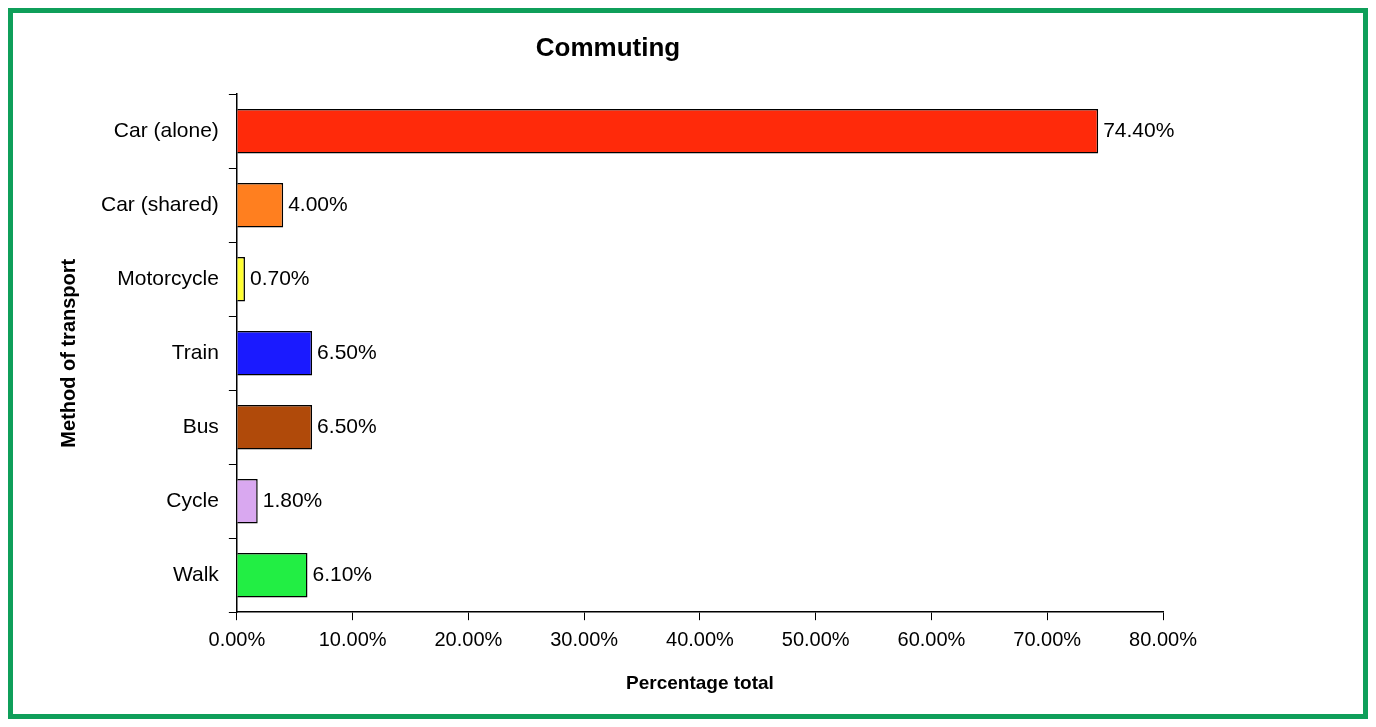 The width and height of the screenshot is (1376, 727). What do you see at coordinates (200, 425) in the screenshot?
I see `y-tick-label: Bus` at bounding box center [200, 425].